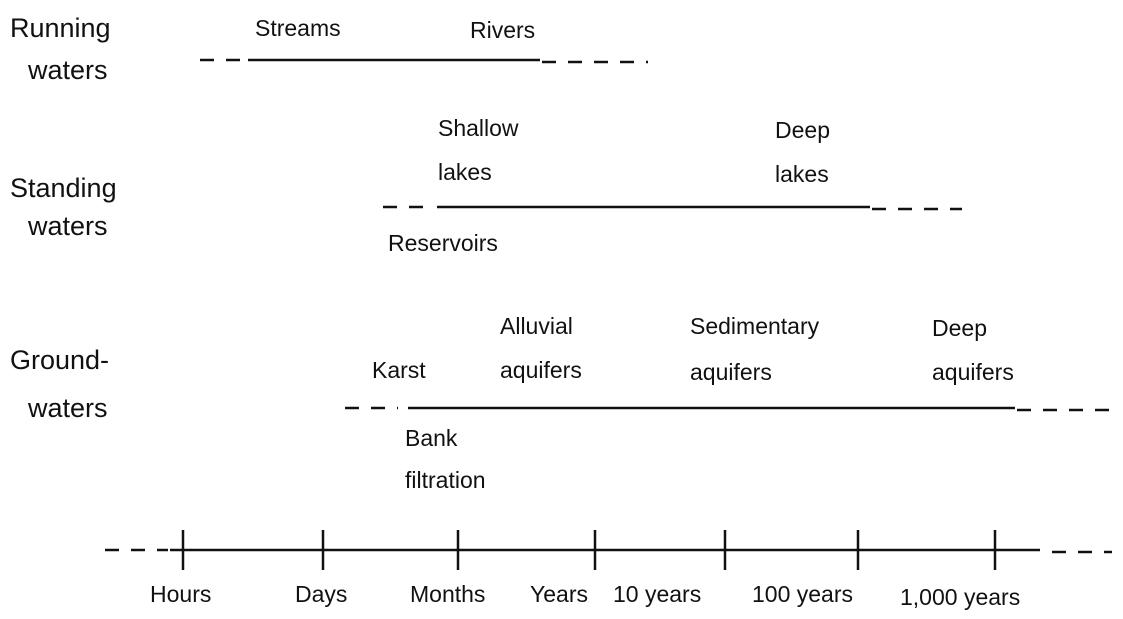 Image resolution: width=1123 pixels, height=619 pixels. I want to click on item-label: Rivers, so click(502, 30).